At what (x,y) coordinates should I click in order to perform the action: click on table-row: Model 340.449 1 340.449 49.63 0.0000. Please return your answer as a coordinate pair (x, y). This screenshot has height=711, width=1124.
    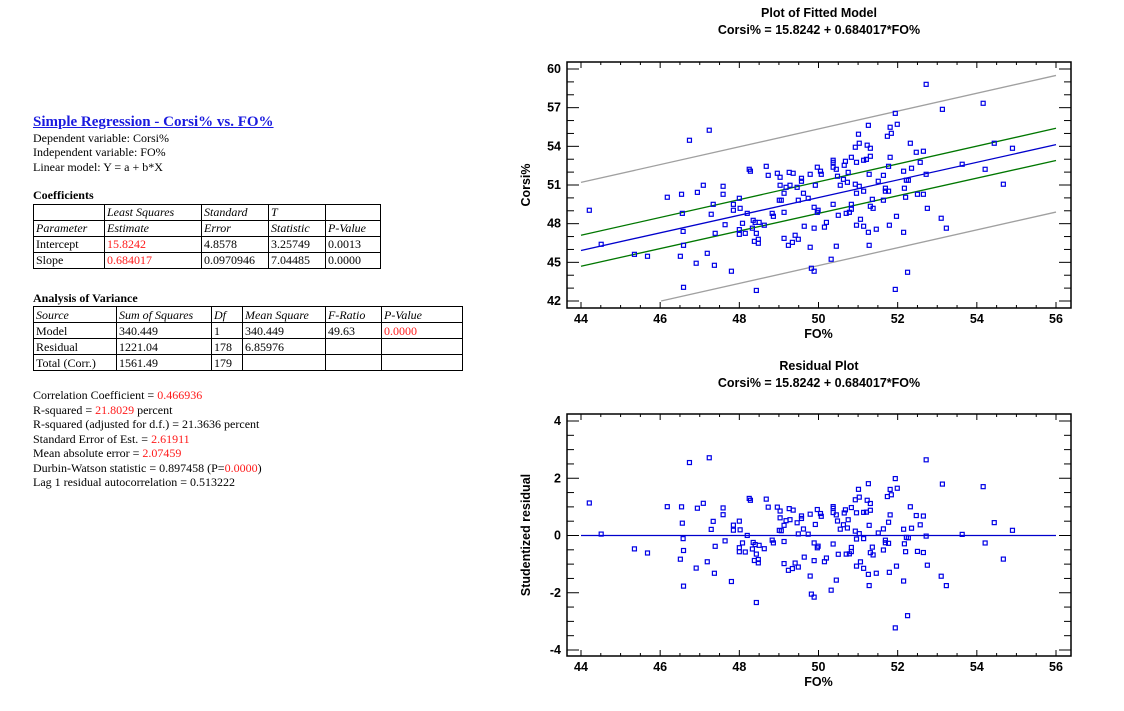
    Looking at the image, I should click on (248, 330).